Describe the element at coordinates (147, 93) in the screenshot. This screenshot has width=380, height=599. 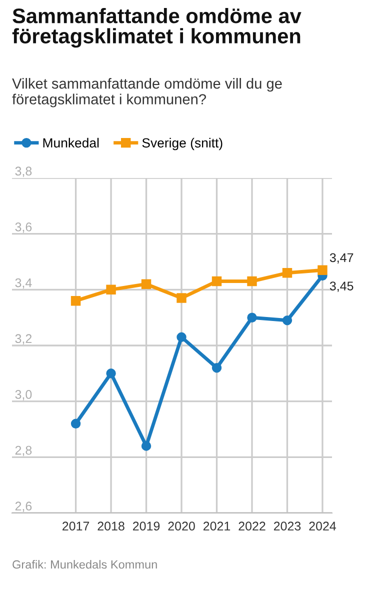
I see `chart-subtitle: Vilket sammanfattande omdöme vill du ge företagsklimatet i kommunen?` at that location.